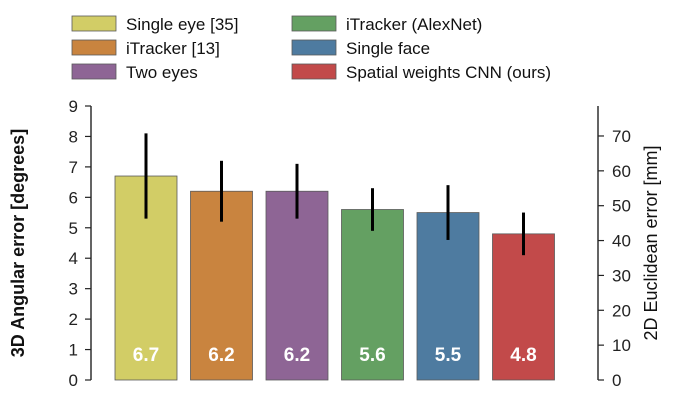 Image resolution: width=677 pixels, height=400 pixels. I want to click on data-label-1: 6.7, so click(146, 355).